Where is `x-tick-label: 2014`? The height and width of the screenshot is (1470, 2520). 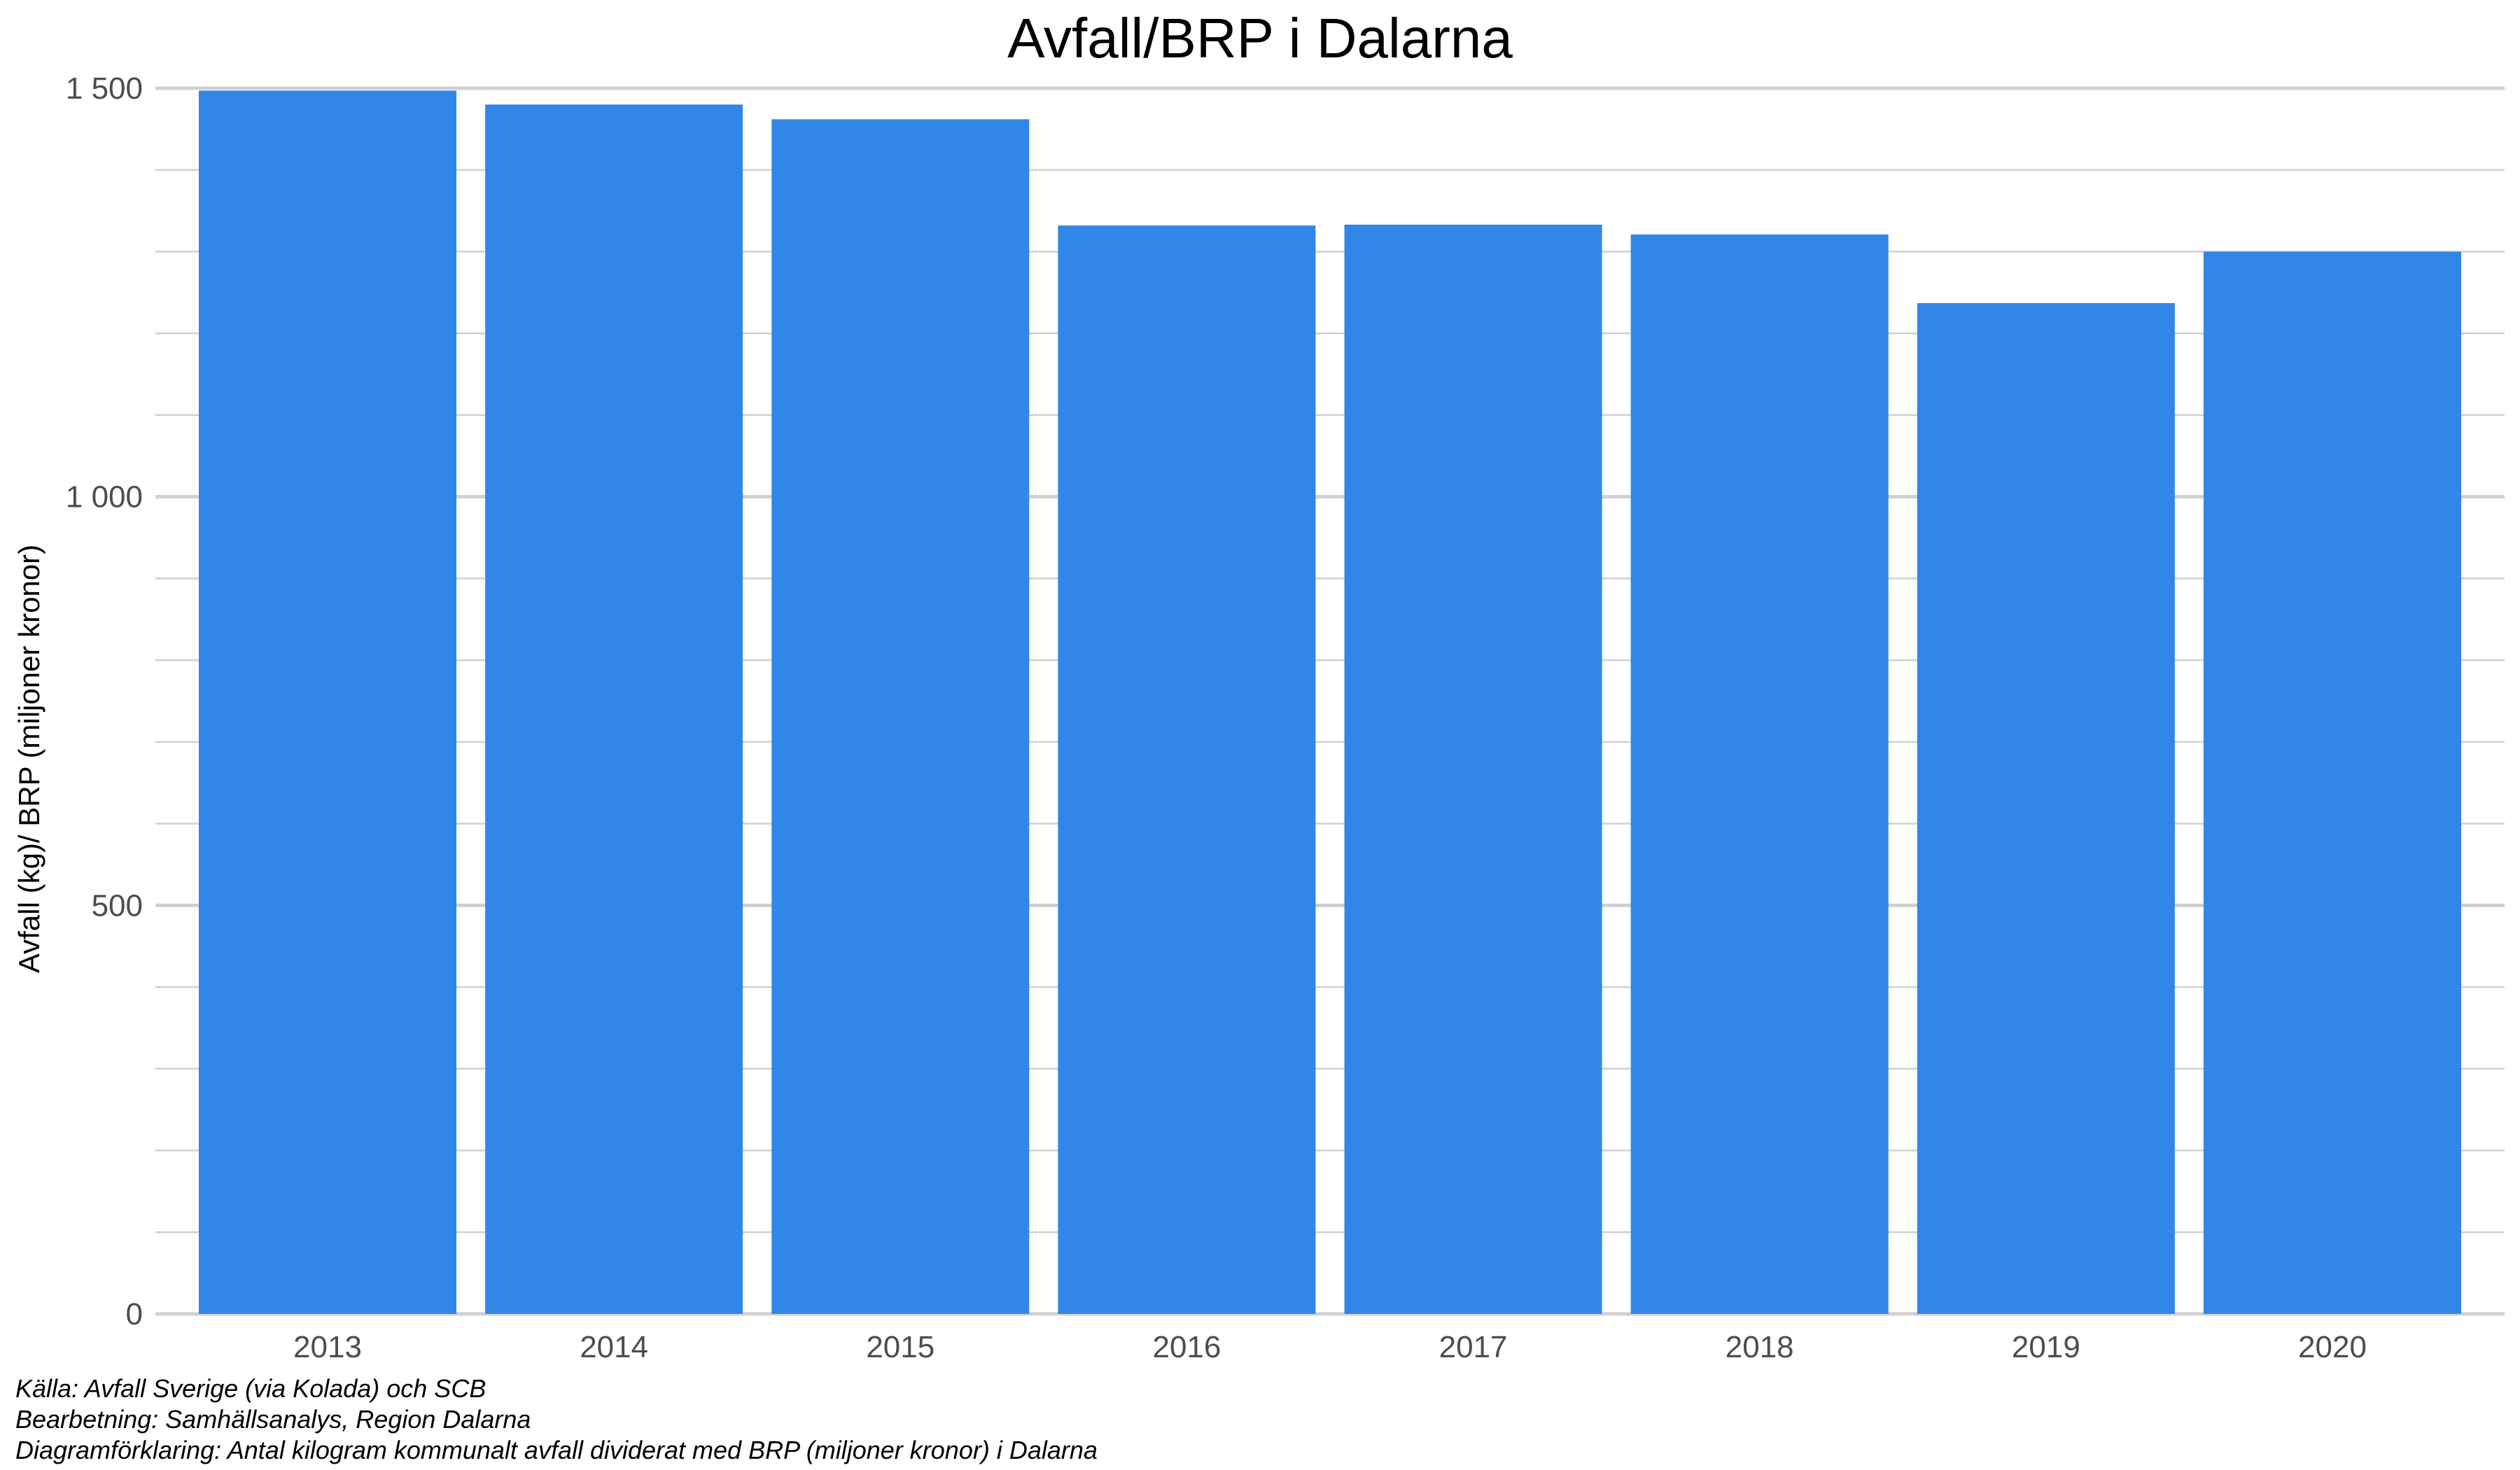
x-tick-label: 2014 is located at coordinates (614, 1347).